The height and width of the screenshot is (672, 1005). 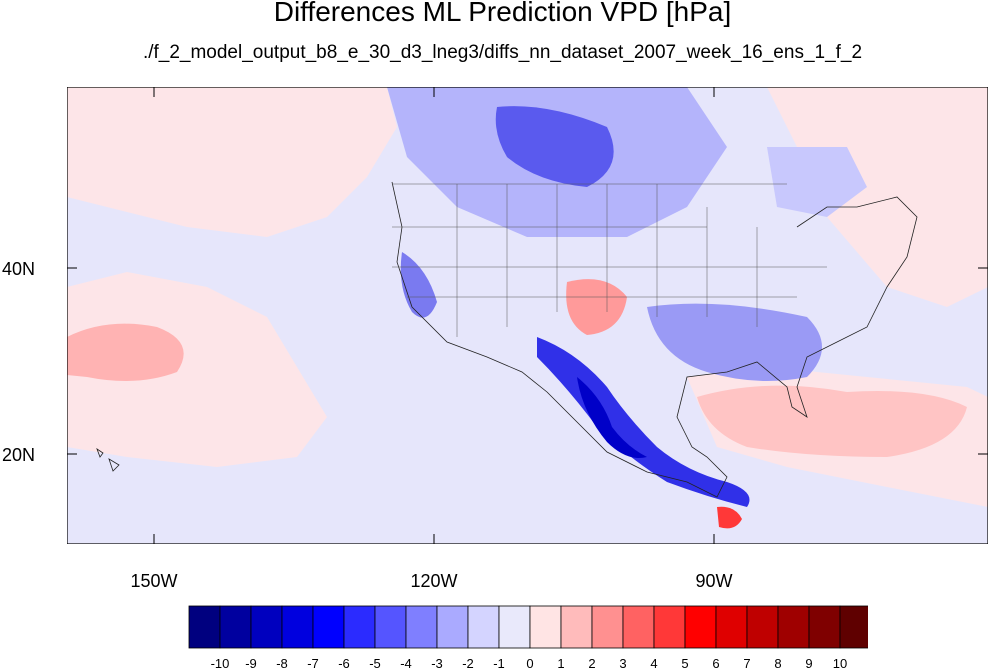 What do you see at coordinates (468, 663) in the screenshot?
I see `colorbar-label: -2` at bounding box center [468, 663].